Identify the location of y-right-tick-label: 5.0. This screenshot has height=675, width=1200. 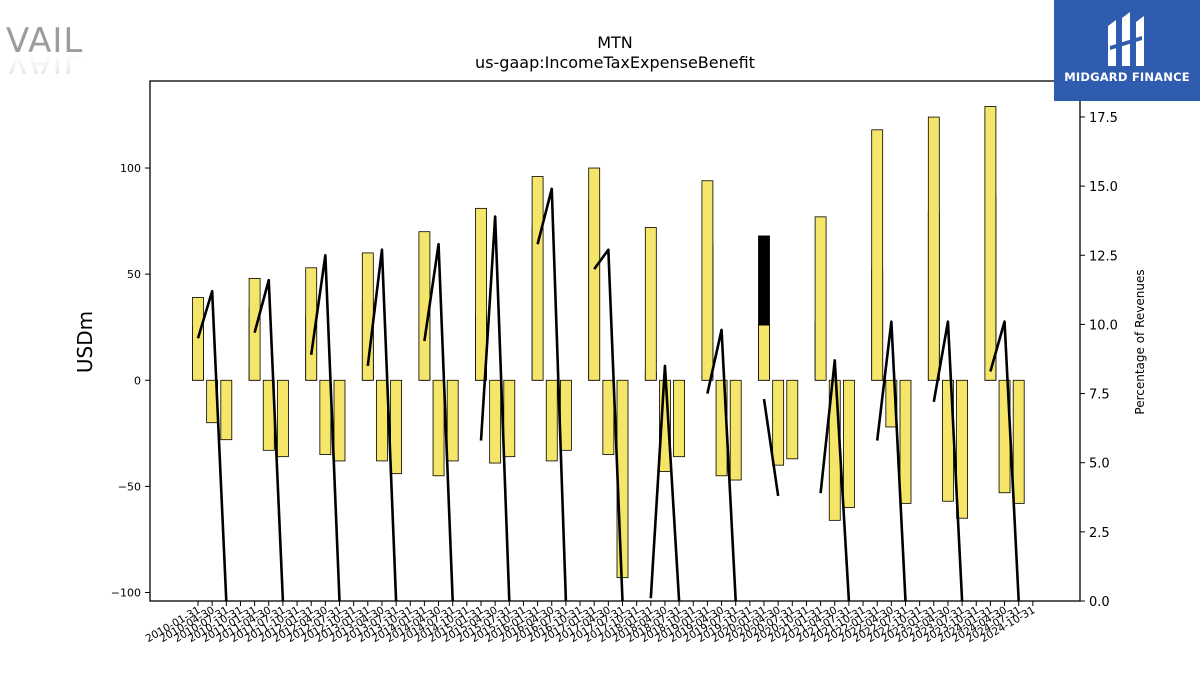
(1099, 464).